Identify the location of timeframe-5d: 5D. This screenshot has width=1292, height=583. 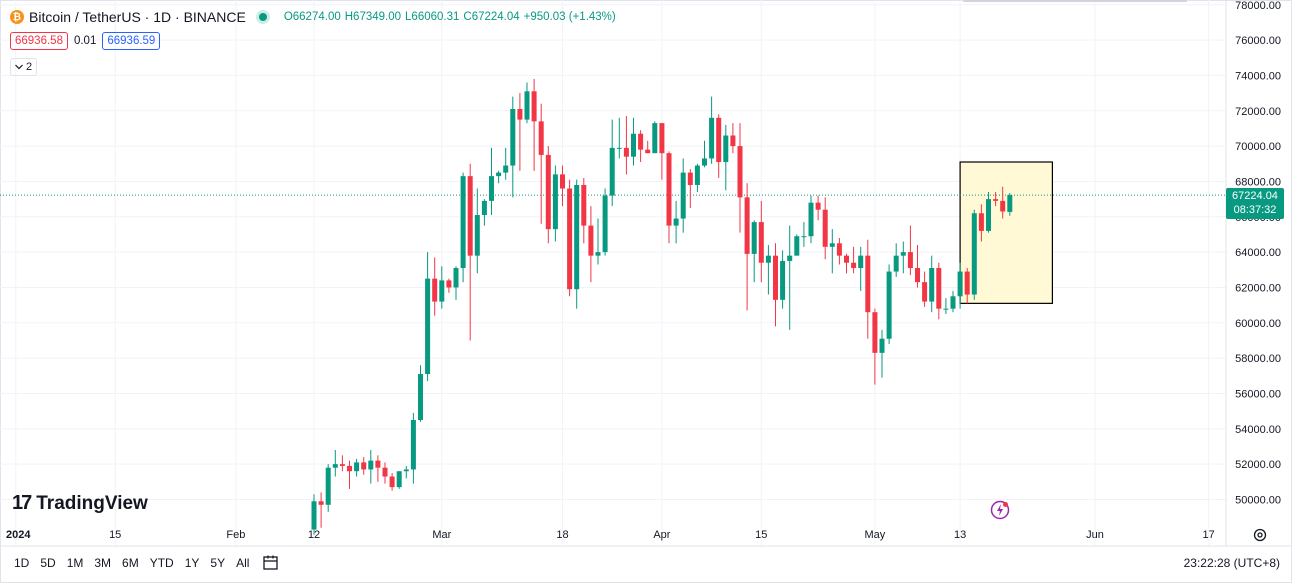
(48, 563).